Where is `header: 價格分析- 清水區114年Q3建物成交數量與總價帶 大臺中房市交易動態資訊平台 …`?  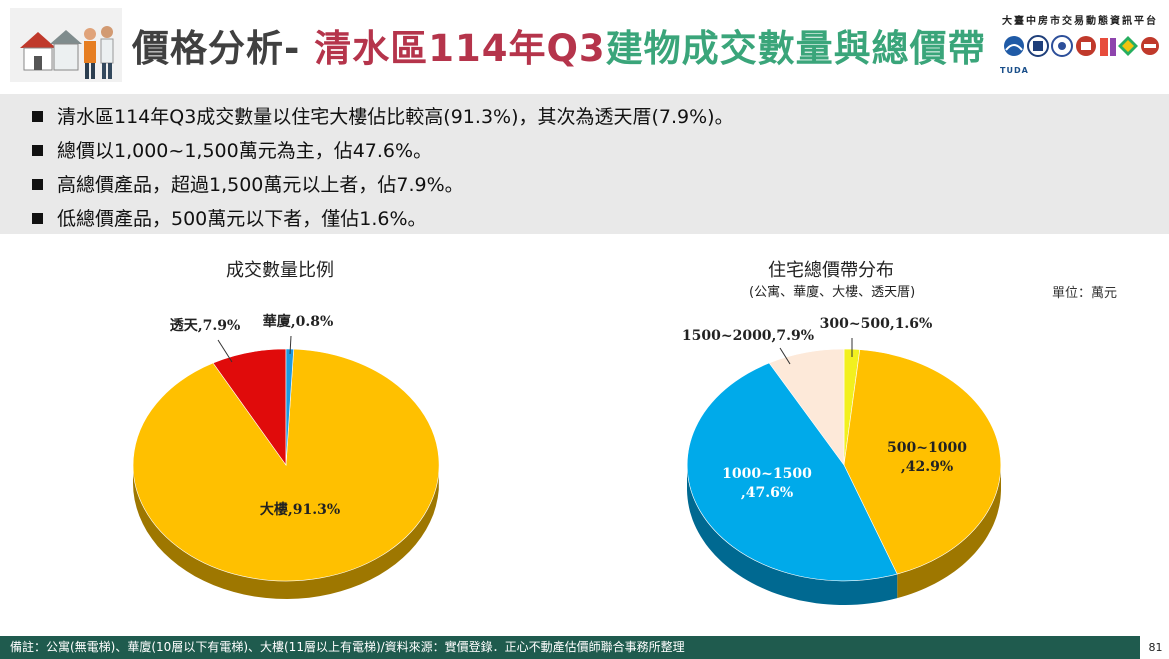
header: 價格分析- 清水區114年Q3建物成交數量與總價帶 大臺中房市交易動態資訊平台 … is located at coordinates (584, 46).